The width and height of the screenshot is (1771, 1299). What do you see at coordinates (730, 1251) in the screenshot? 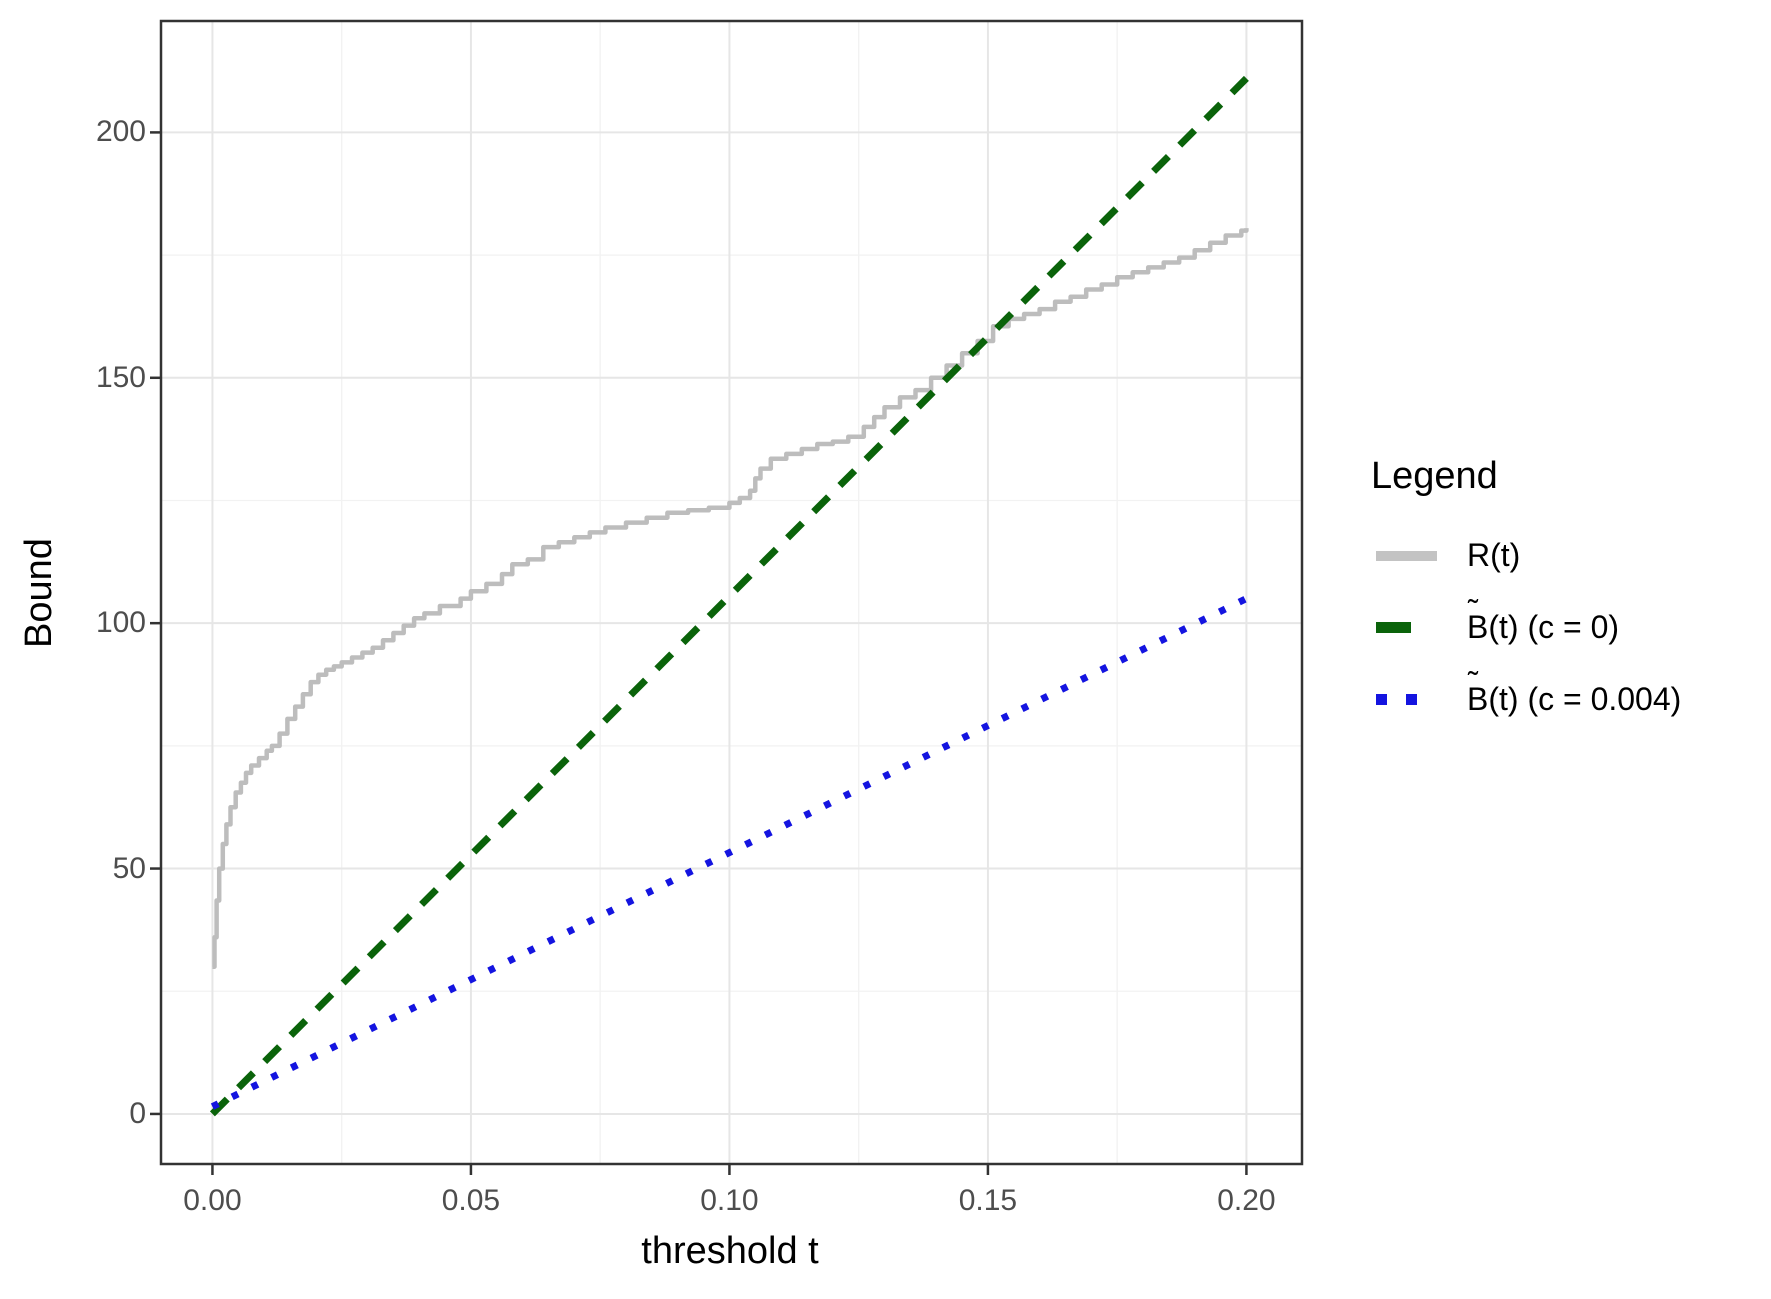
I see `x-axis-title: threshold t` at bounding box center [730, 1251].